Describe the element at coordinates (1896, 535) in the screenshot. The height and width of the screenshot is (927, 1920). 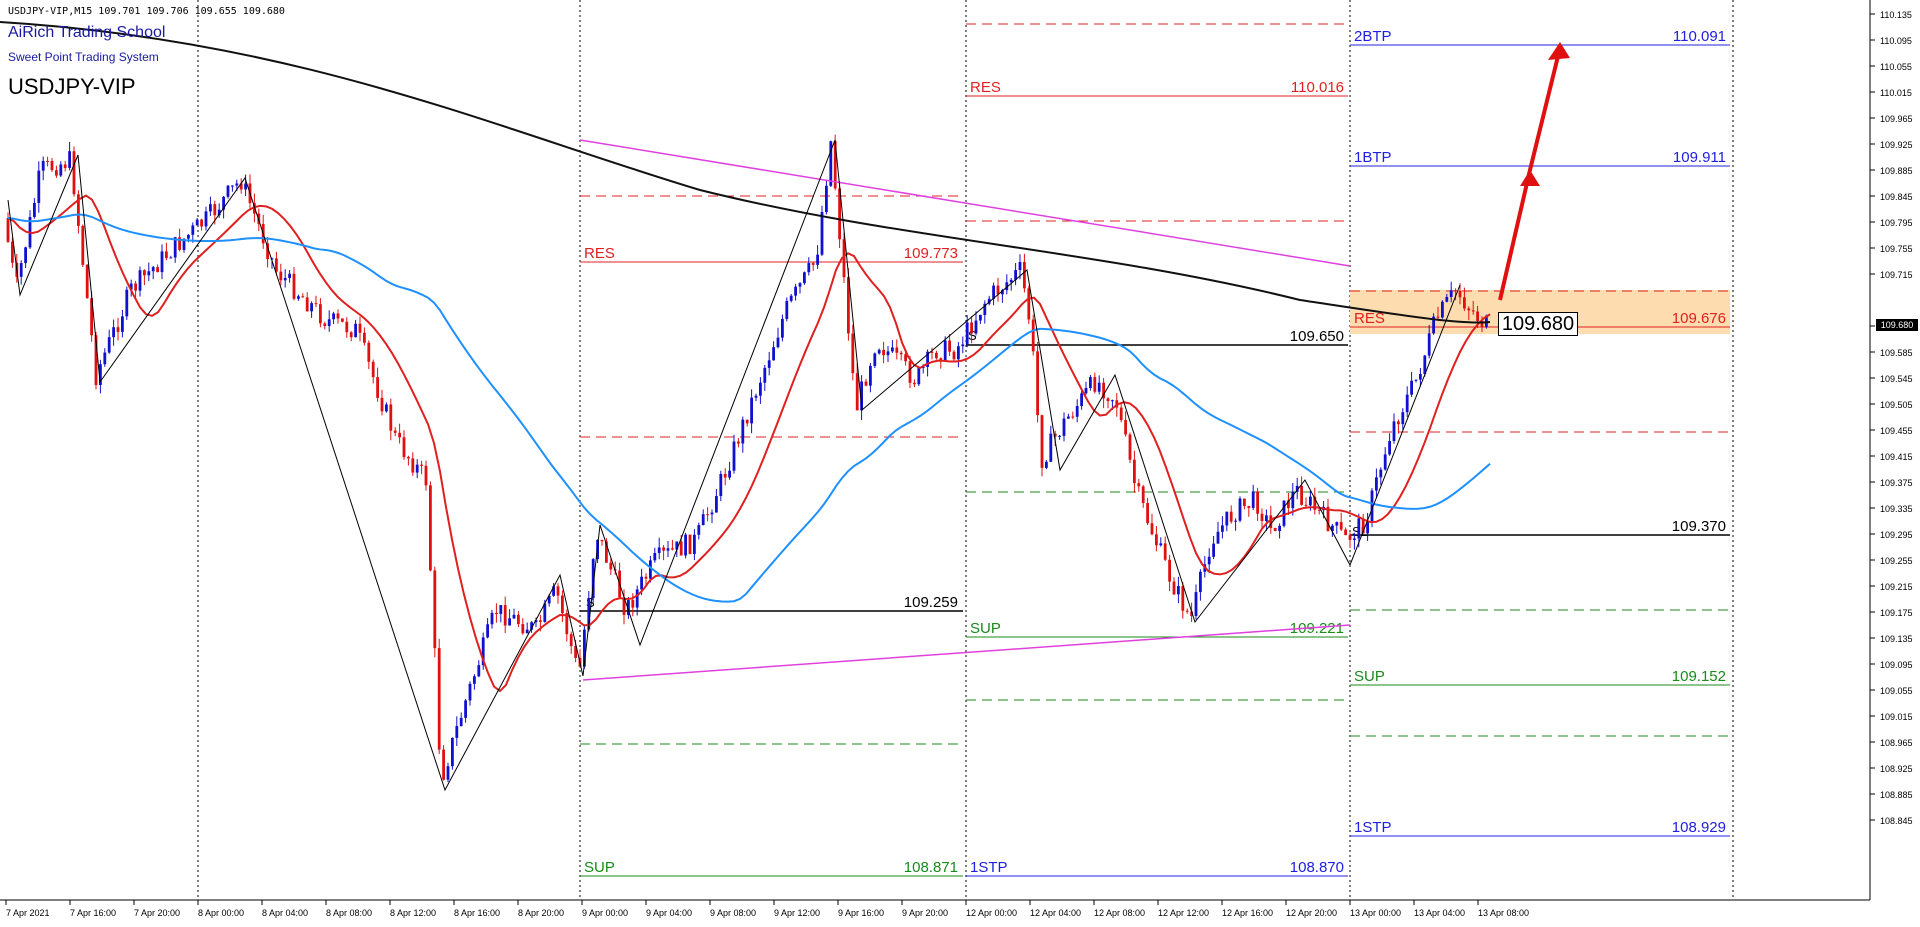
I see `price-tick-label: 109.295` at that location.